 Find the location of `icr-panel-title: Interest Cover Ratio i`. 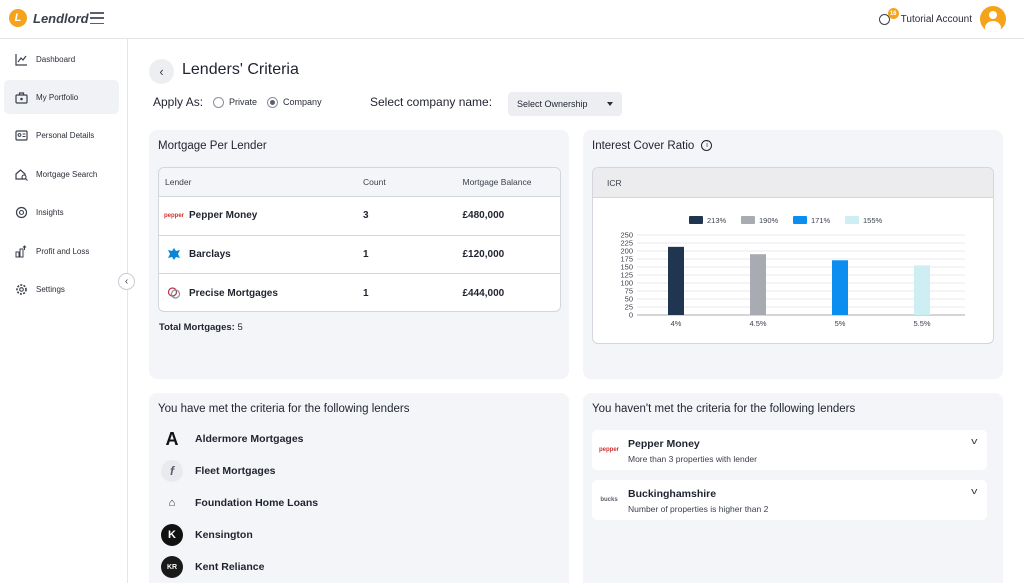

icr-panel-title: Interest Cover Ratio i is located at coordinates (652, 146).